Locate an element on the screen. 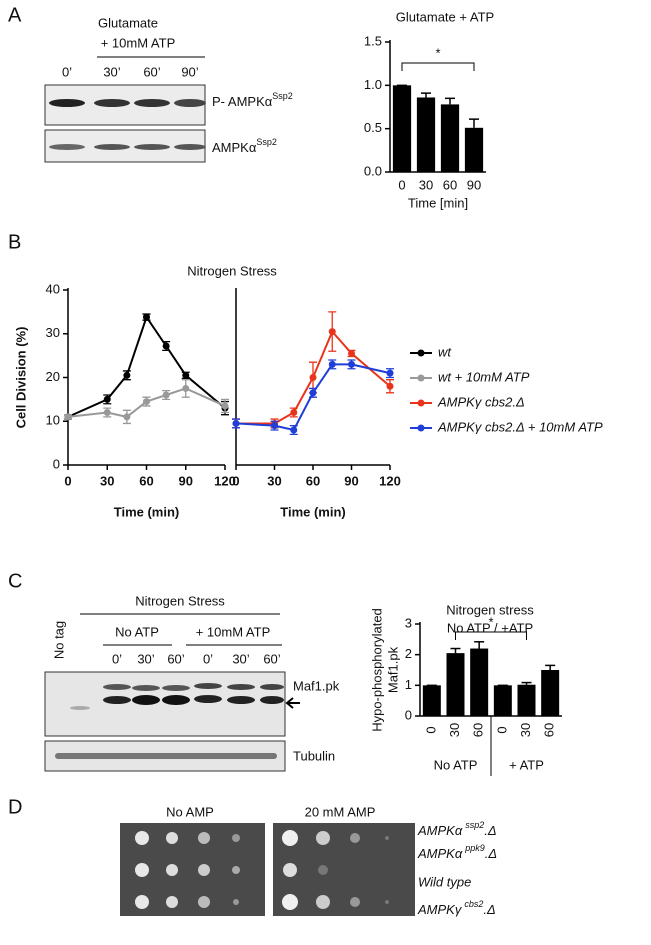 The width and height of the screenshot is (651, 945). group-label: + ATP is located at coordinates (526, 764).